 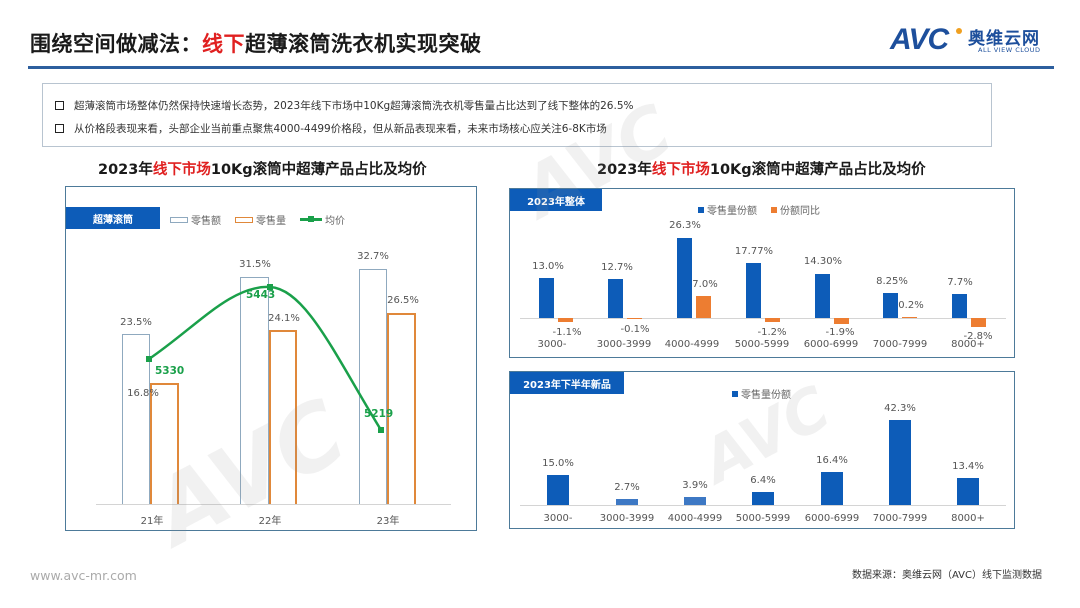 I want to click on data-label: 7.7%, so click(x=960, y=282).